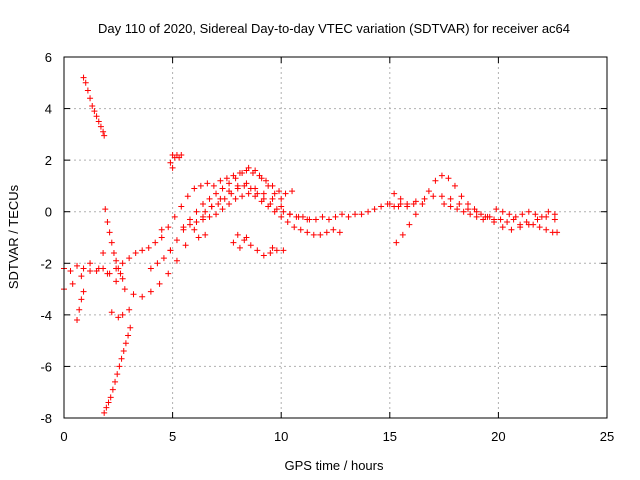  Describe the element at coordinates (13, 236) in the screenshot. I see `y-axis-label: SDTVAR / TECUs` at that location.